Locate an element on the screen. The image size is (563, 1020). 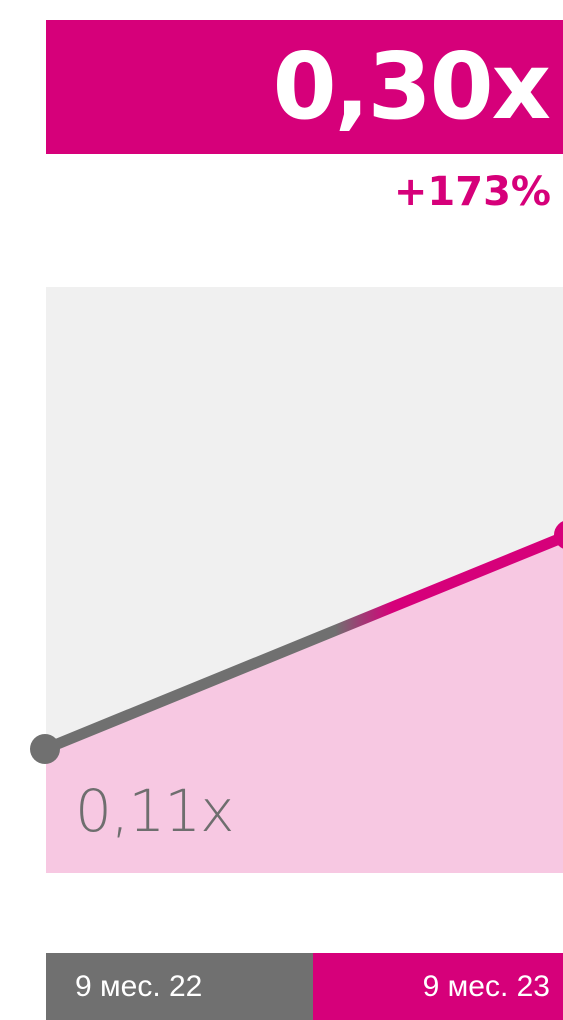
data-point-prev is located at coordinates (45, 749).